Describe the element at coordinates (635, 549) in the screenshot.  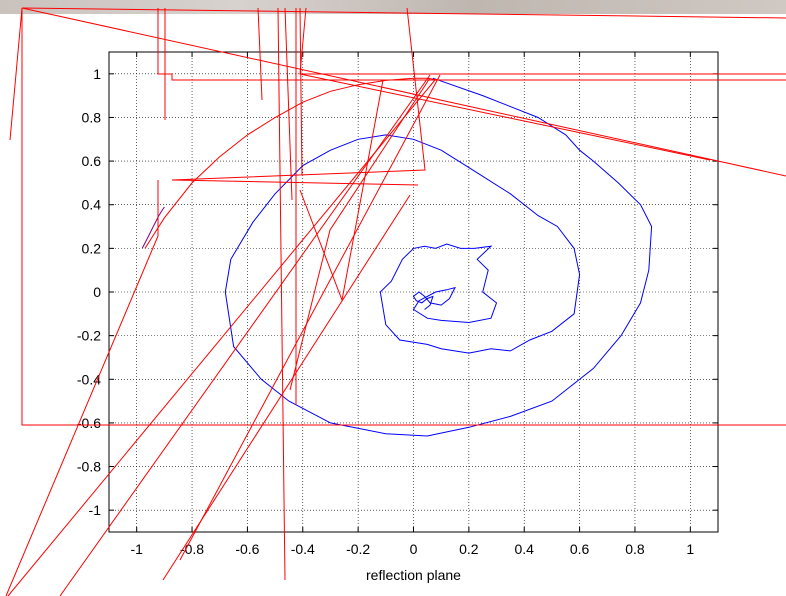
I see `x-tick-label: 0.8` at that location.